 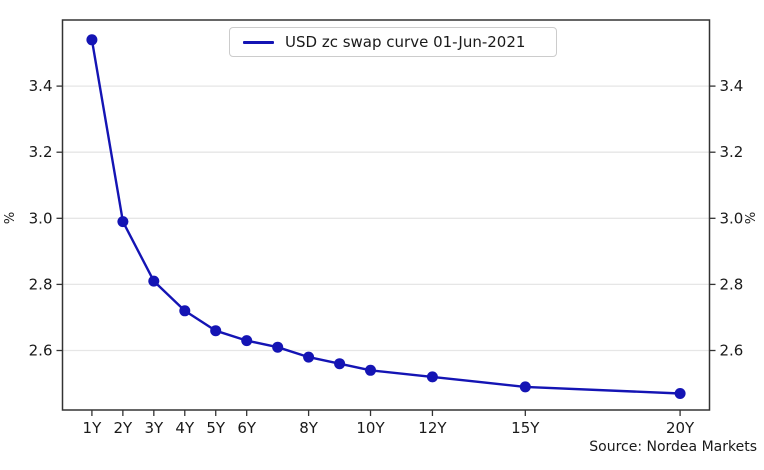 I want to click on y-tick-label-left: 2.8, so click(x=41, y=284).